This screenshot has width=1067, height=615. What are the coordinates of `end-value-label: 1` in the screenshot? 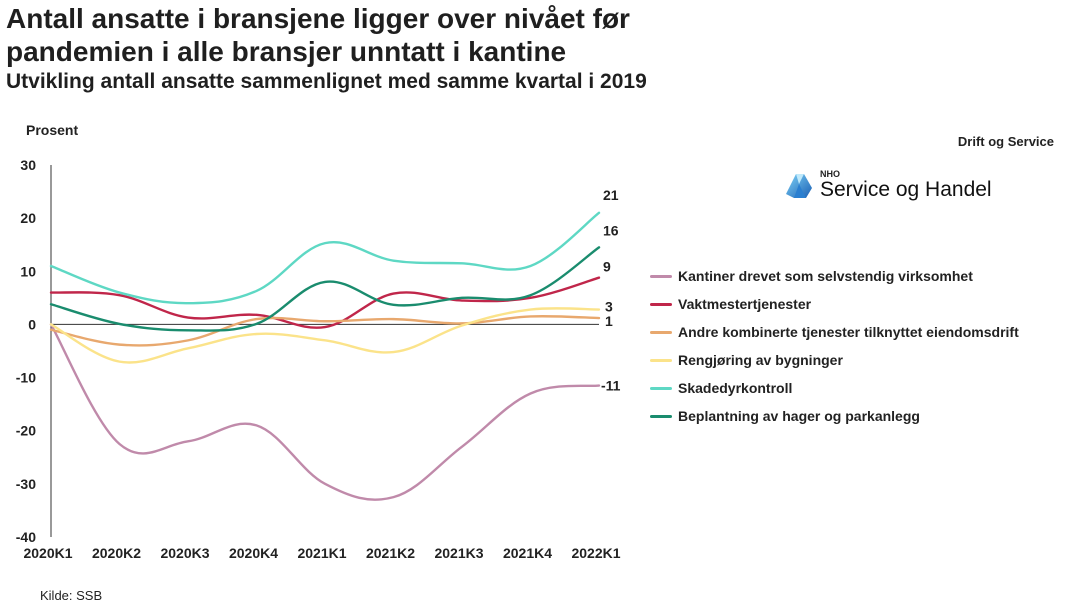 It's located at (609, 321).